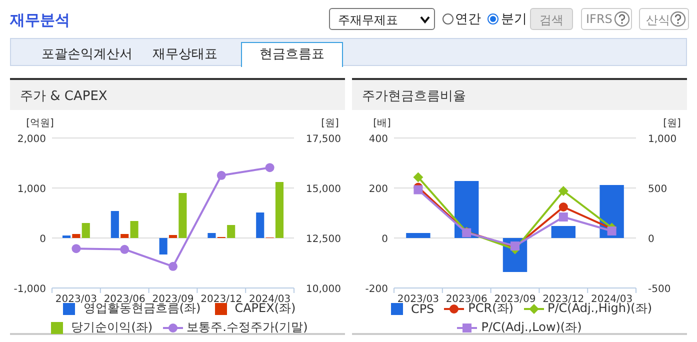  What do you see at coordinates (491, 309) in the screenshot?
I see `legend-label: PCR(좌)` at bounding box center [491, 309].